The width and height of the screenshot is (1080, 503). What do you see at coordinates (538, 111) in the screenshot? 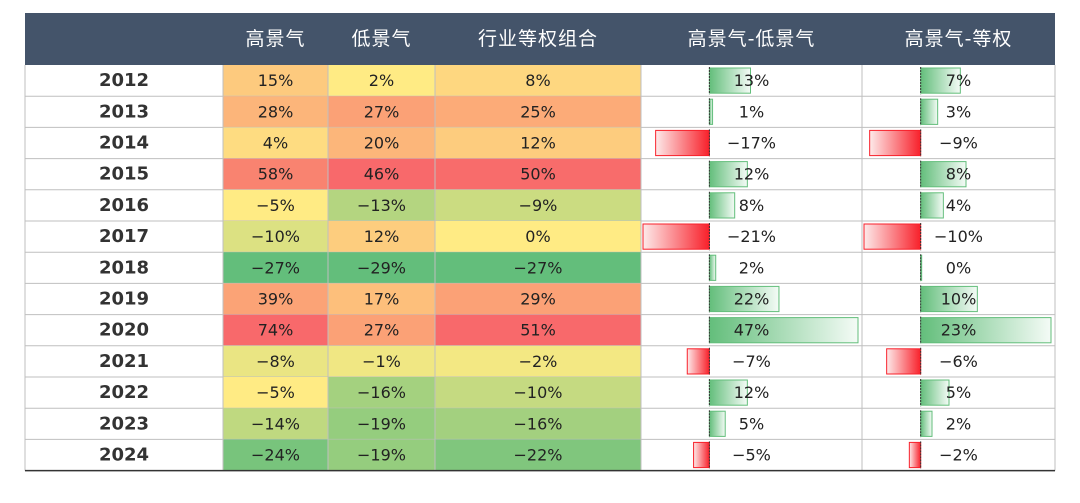
I see `cell: 25%` at bounding box center [538, 111].